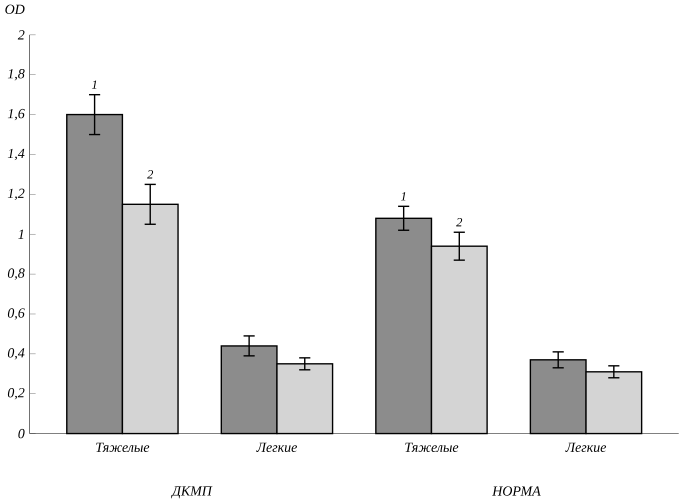  I want to click on series-label: 2, so click(459, 222).